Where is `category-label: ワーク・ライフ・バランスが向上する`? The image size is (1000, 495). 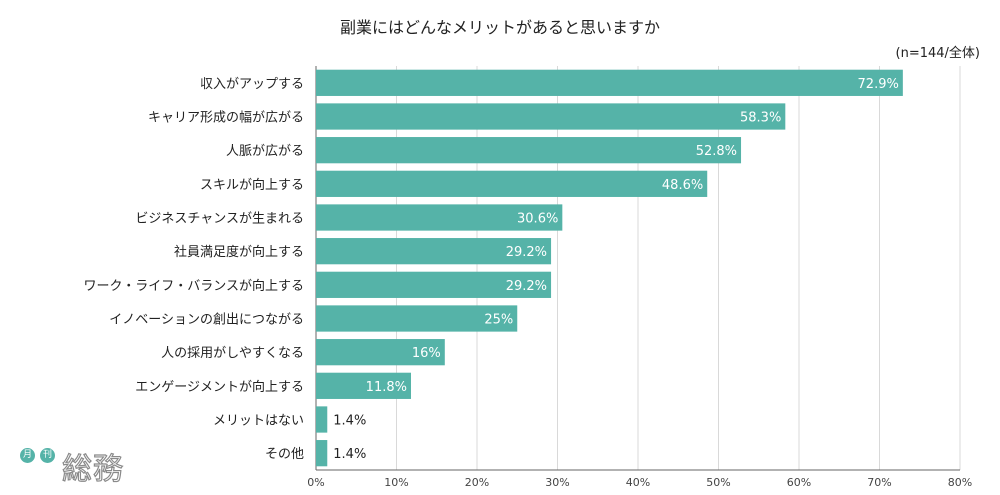
category-label: ワーク・ライフ・バランスが向上する is located at coordinates (194, 286).